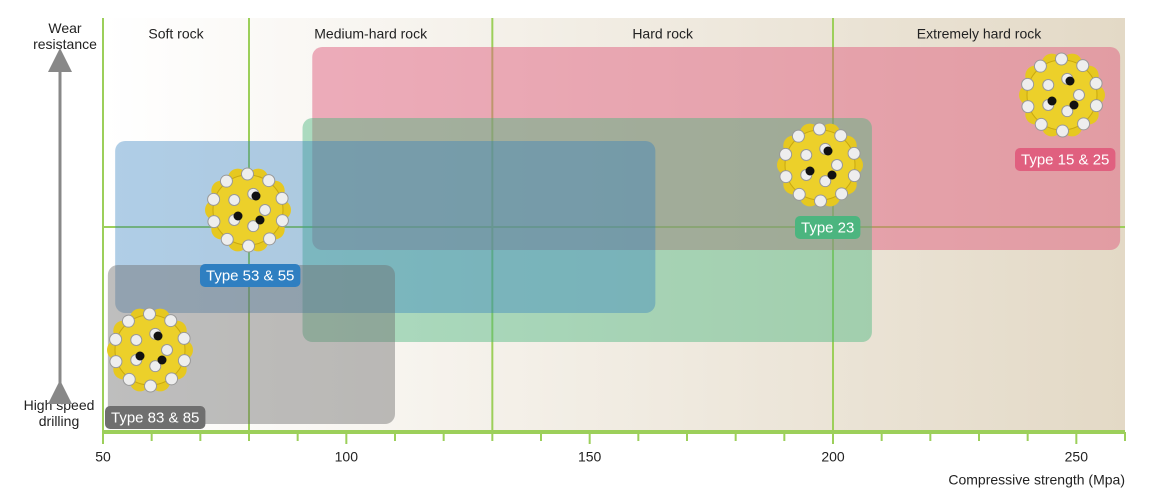 This screenshot has width=1152, height=496. What do you see at coordinates (1036, 480) in the screenshot?
I see `x-axis-label: Compressive strength (Mpa)` at bounding box center [1036, 480].